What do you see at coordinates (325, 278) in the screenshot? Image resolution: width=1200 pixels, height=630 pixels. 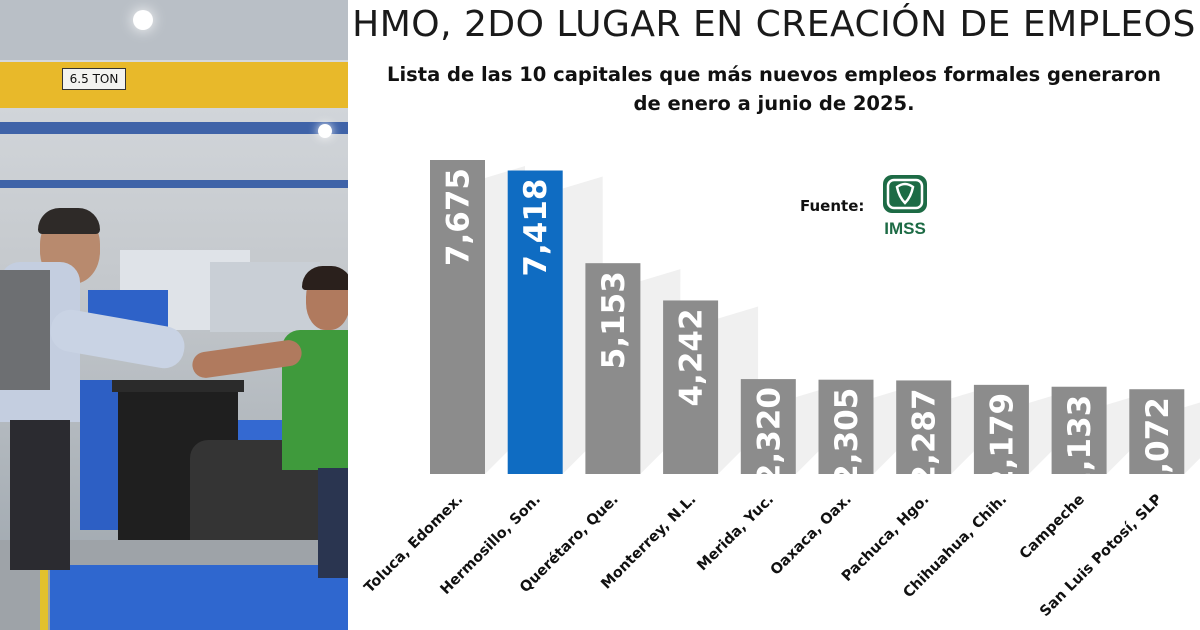 I see `woman-hair` at bounding box center [325, 278].